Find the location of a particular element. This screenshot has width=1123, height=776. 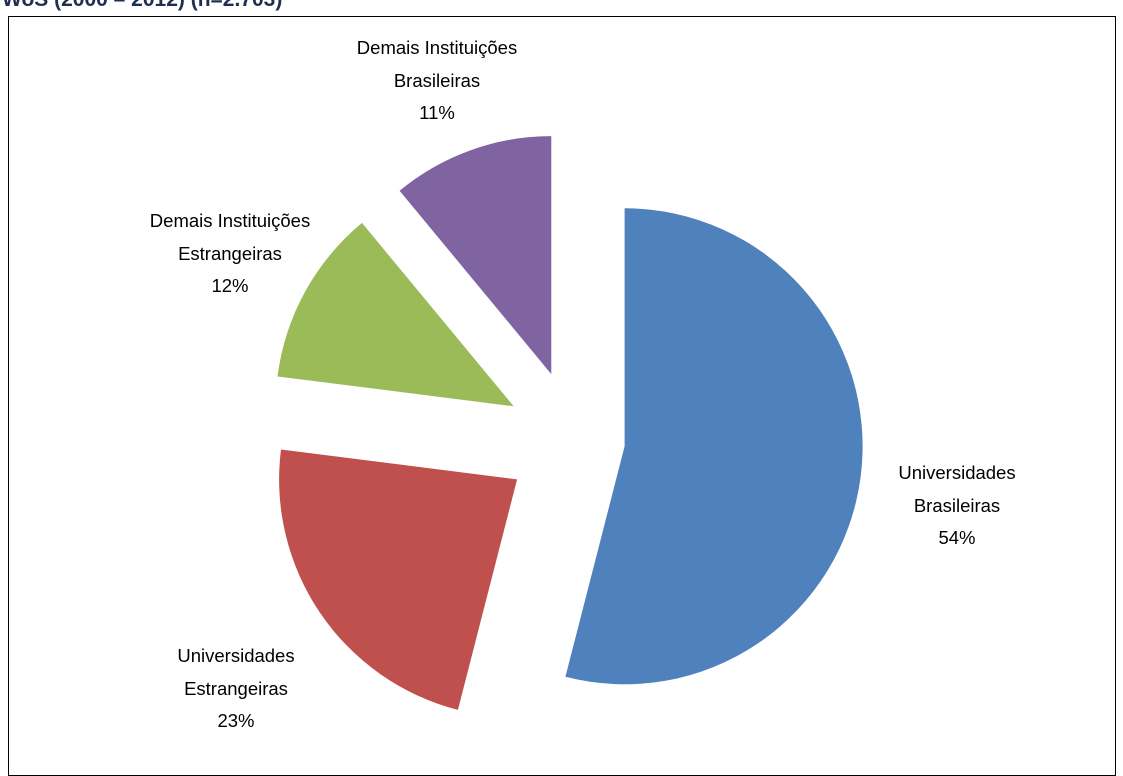

slice-label: Universidades Estrangeiras 23% is located at coordinates (236, 689).